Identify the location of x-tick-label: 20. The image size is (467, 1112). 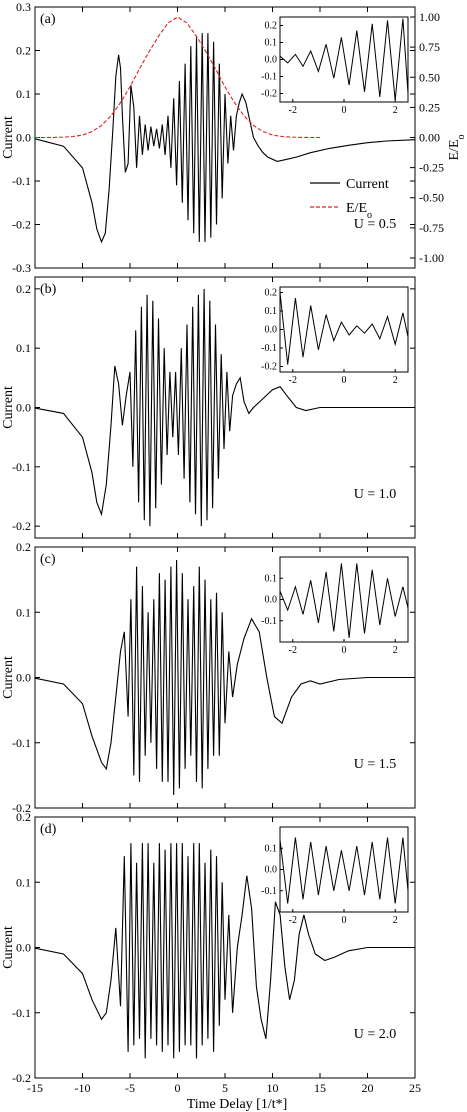
(368, 1088).